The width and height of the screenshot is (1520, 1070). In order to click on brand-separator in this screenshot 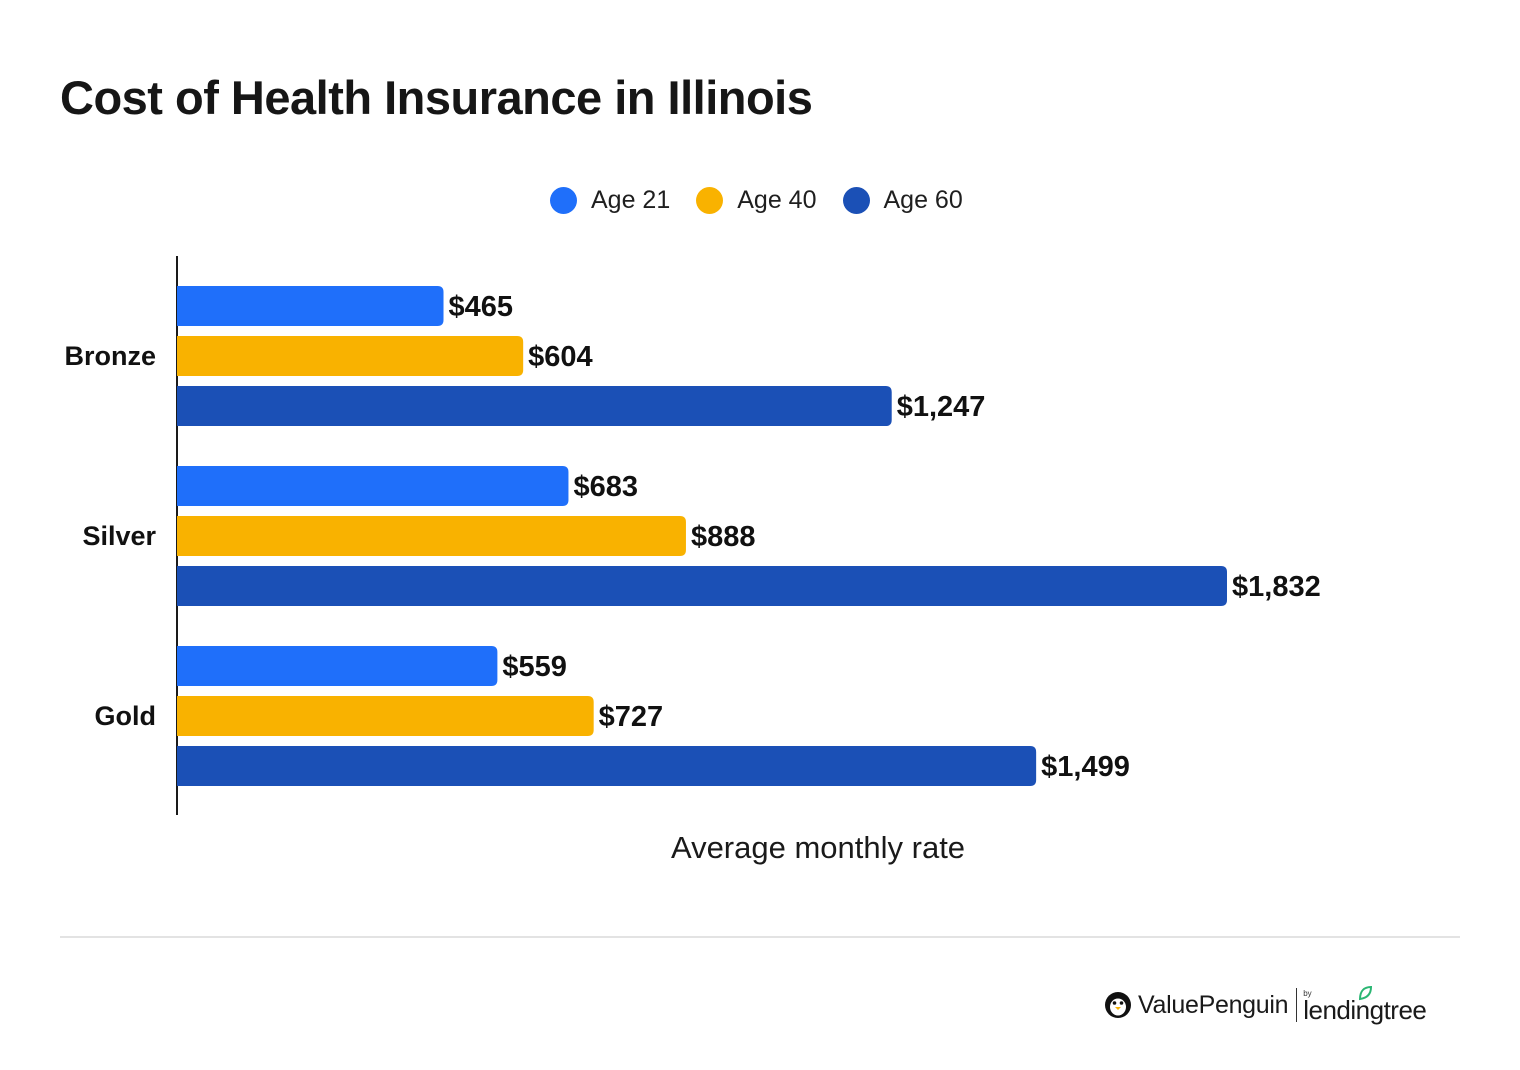, I will do `click(1297, 1005)`.